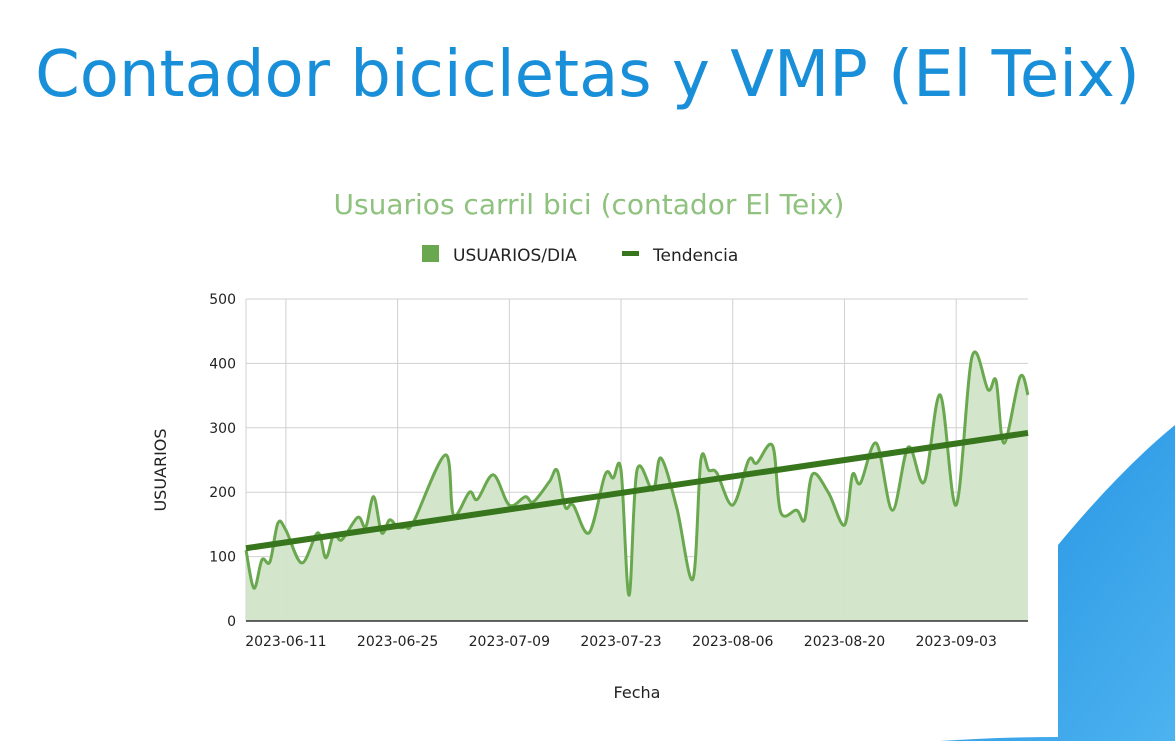  I want to click on x-tick-label: 2023-08-20, so click(844, 642).